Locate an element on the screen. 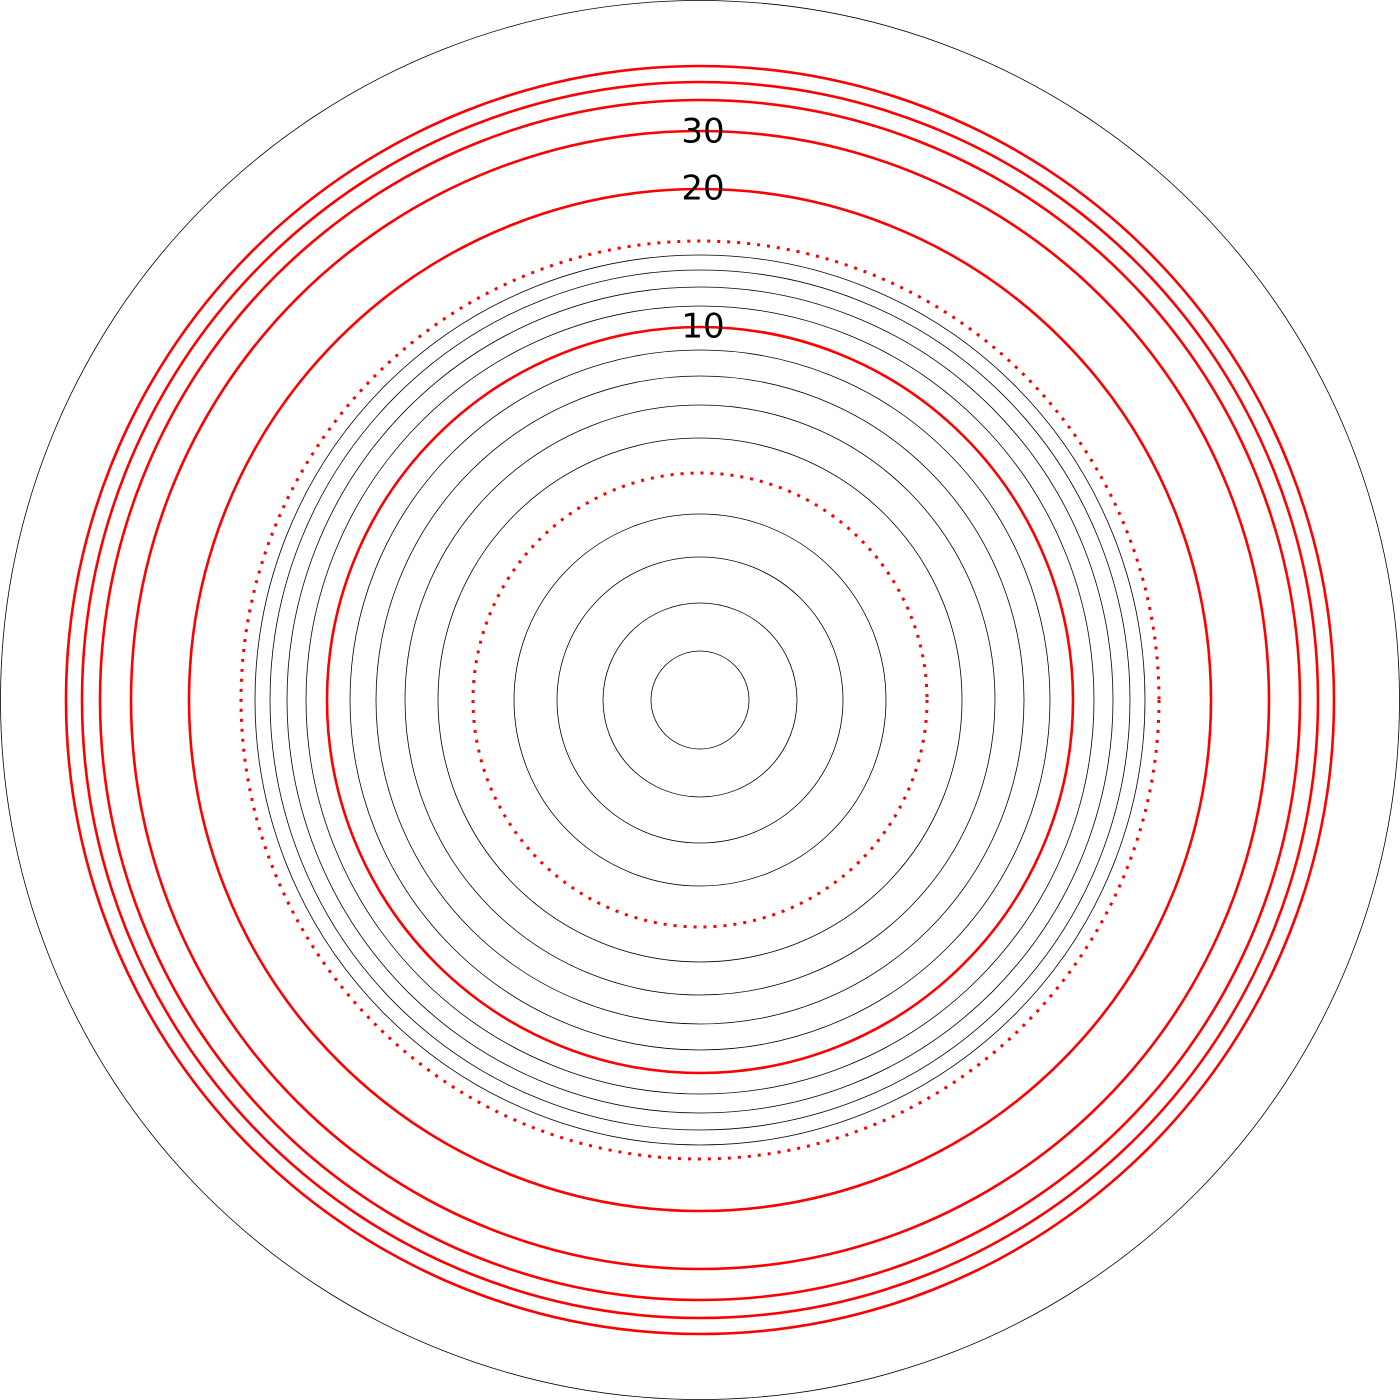 The image size is (1400, 1400). red-dotted-ring is located at coordinates (700, 700).